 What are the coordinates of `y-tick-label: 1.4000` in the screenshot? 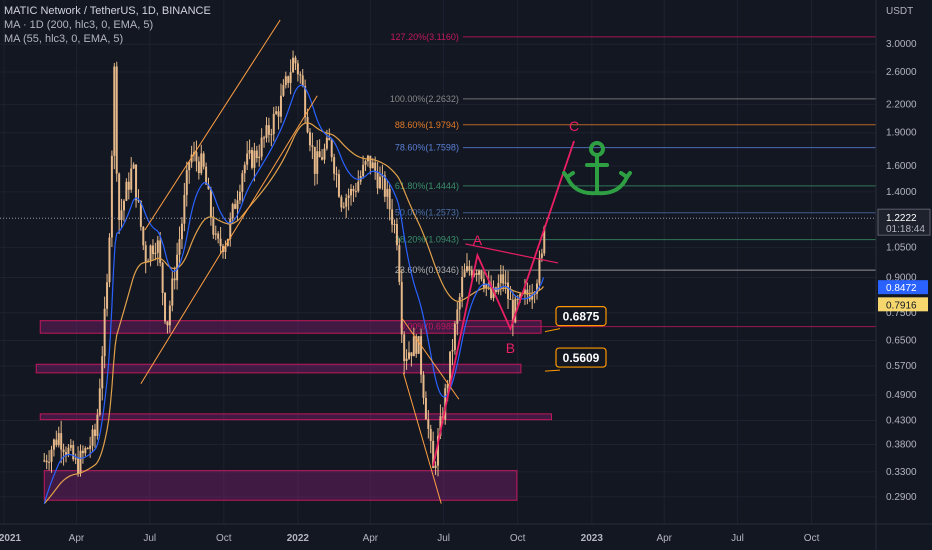 It's located at (901, 192).